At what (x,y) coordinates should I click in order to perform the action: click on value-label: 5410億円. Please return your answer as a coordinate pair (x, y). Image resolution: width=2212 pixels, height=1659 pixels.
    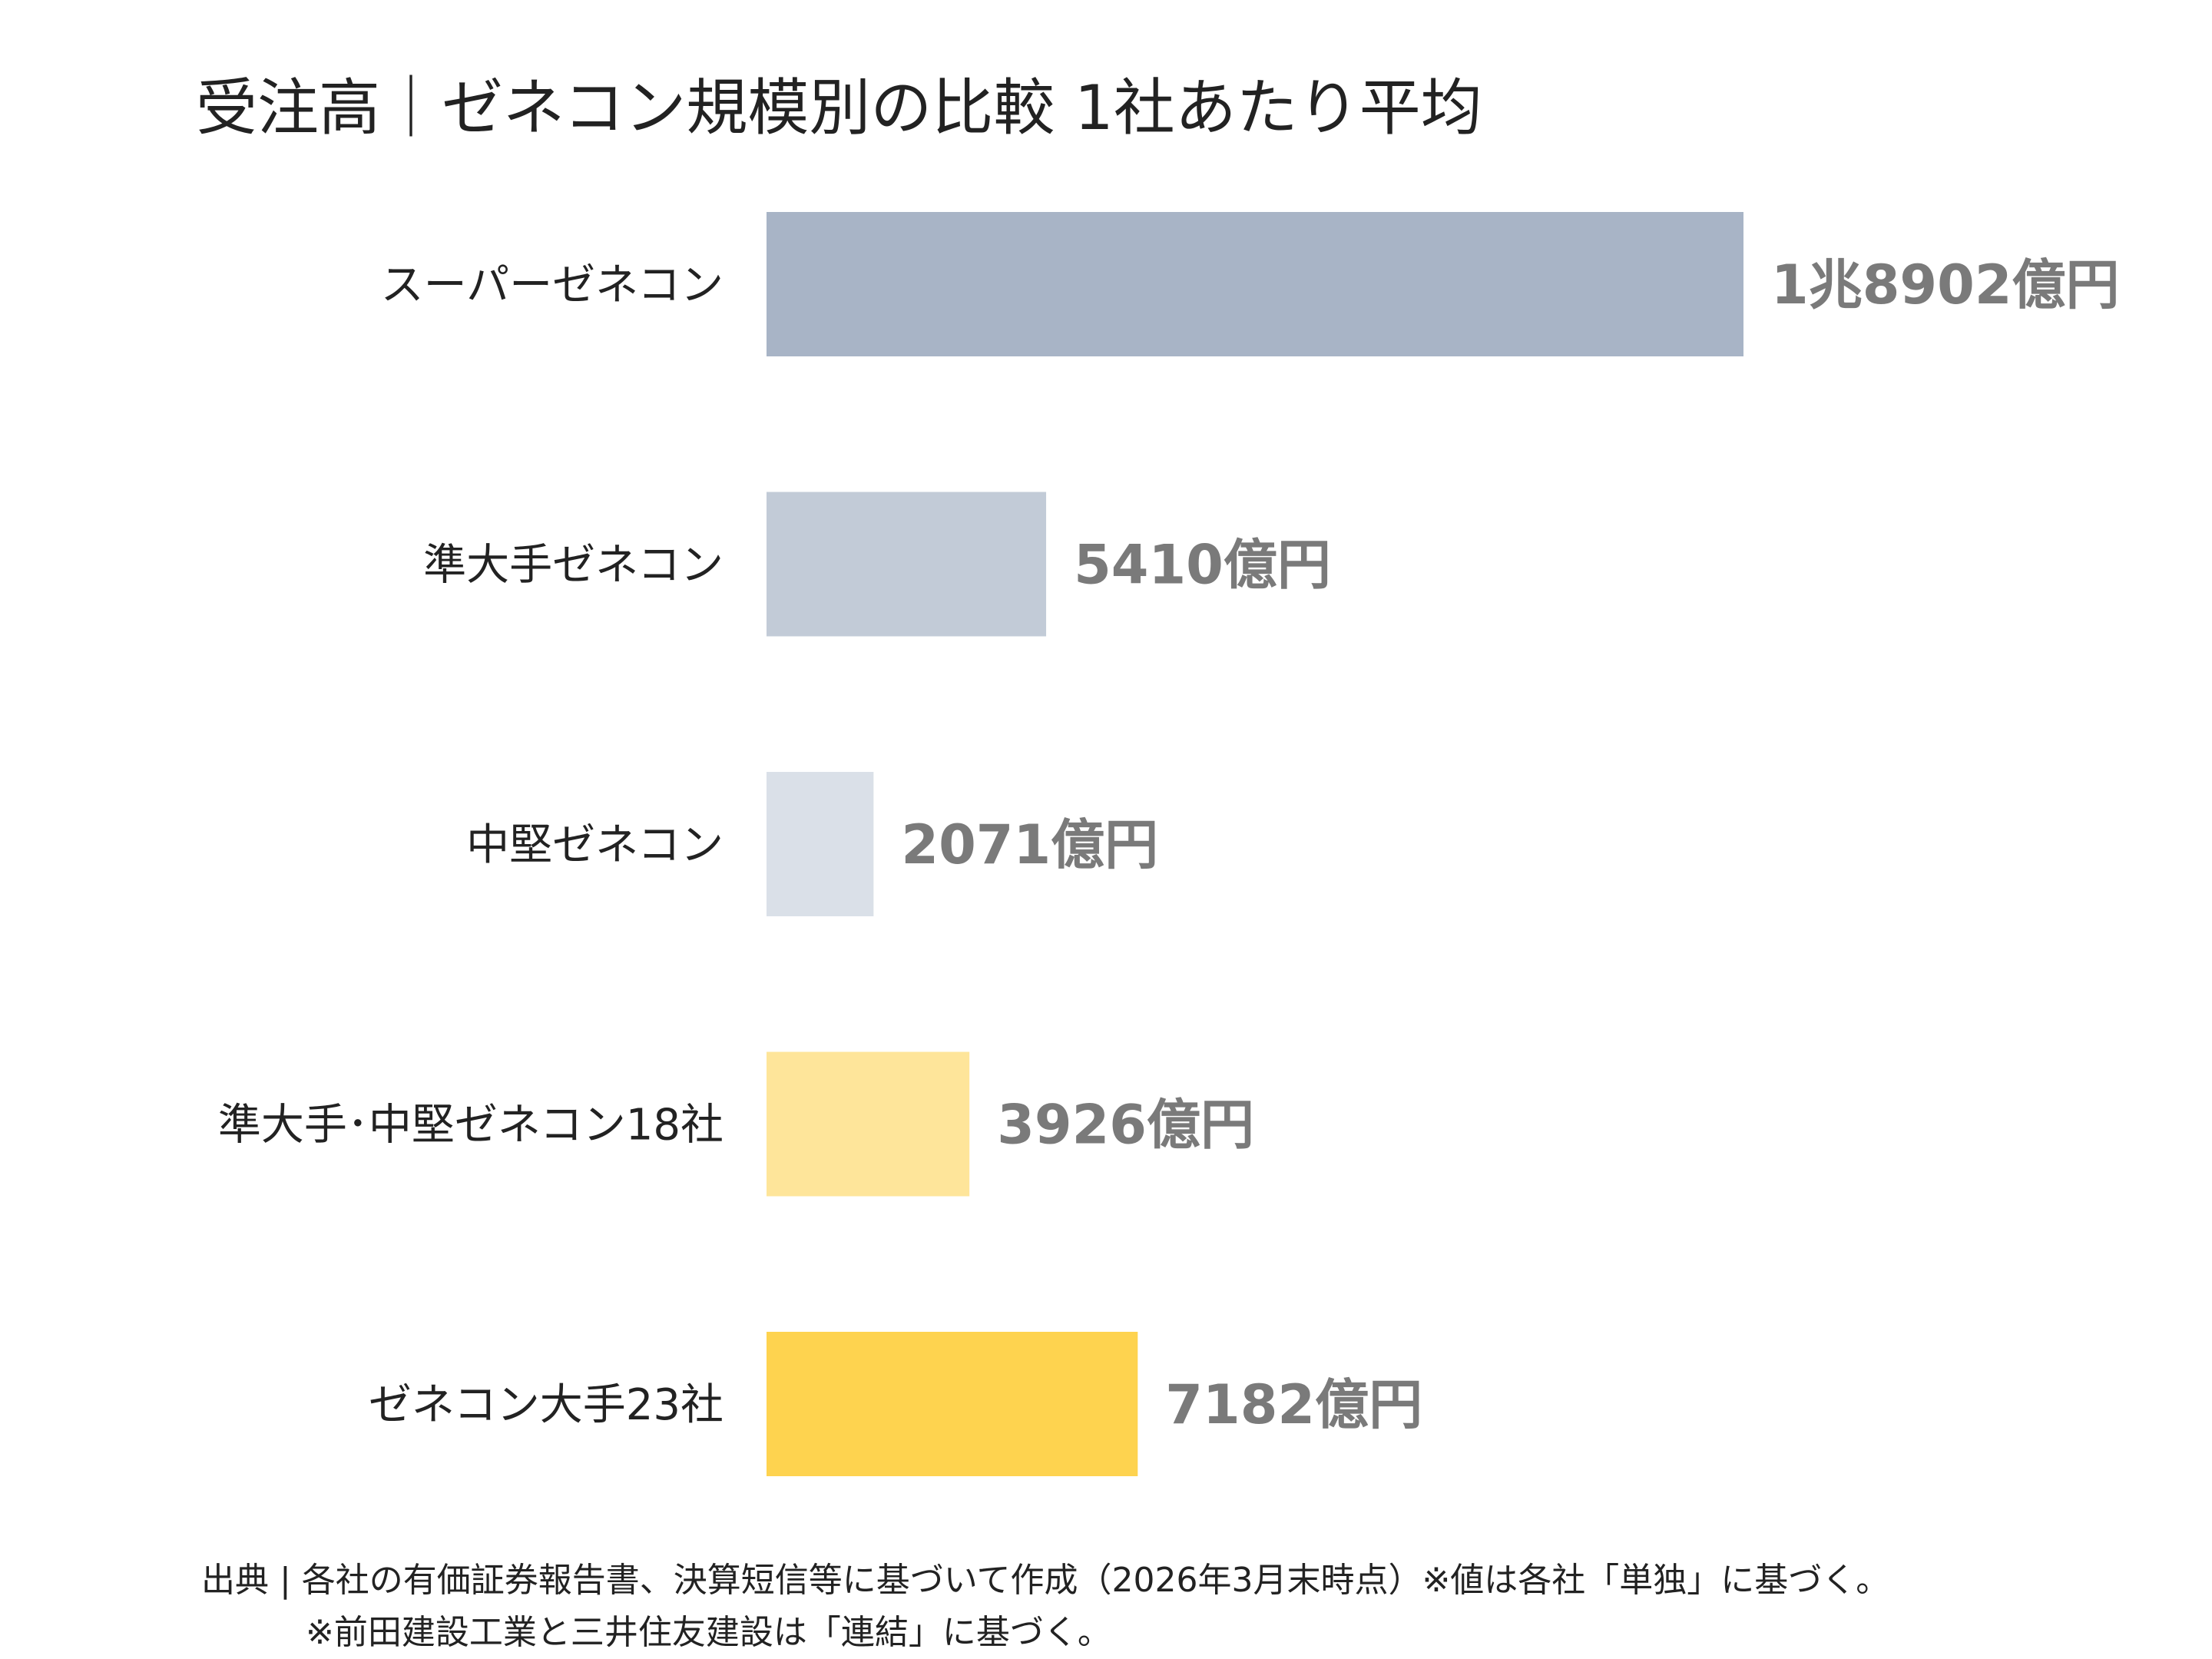
    Looking at the image, I should click on (1202, 566).